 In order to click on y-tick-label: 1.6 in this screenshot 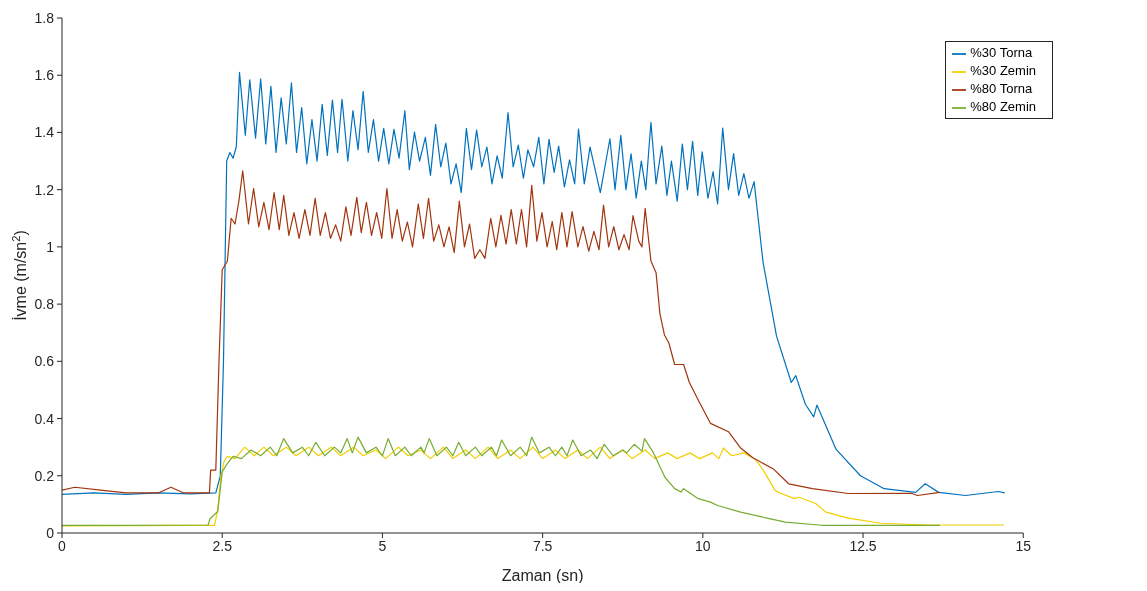, I will do `click(44, 75)`.